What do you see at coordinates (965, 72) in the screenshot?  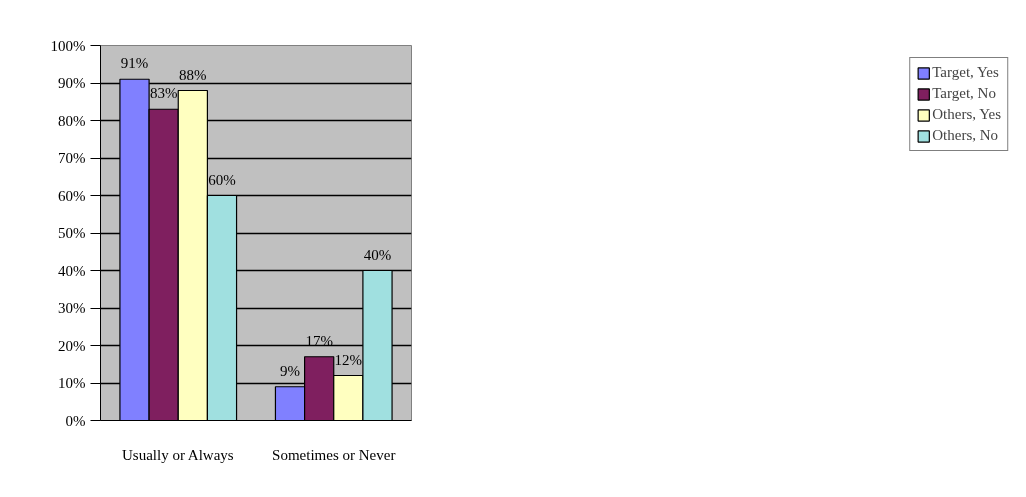 I see `legend-label: Target, Yes` at bounding box center [965, 72].